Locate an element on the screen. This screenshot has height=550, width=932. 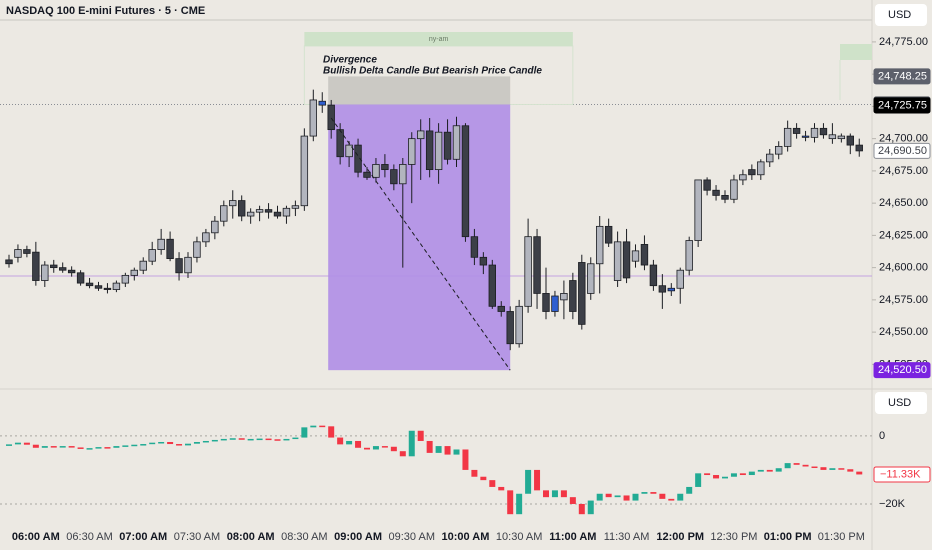
annotation-title: Divergence is located at coordinates (350, 60).